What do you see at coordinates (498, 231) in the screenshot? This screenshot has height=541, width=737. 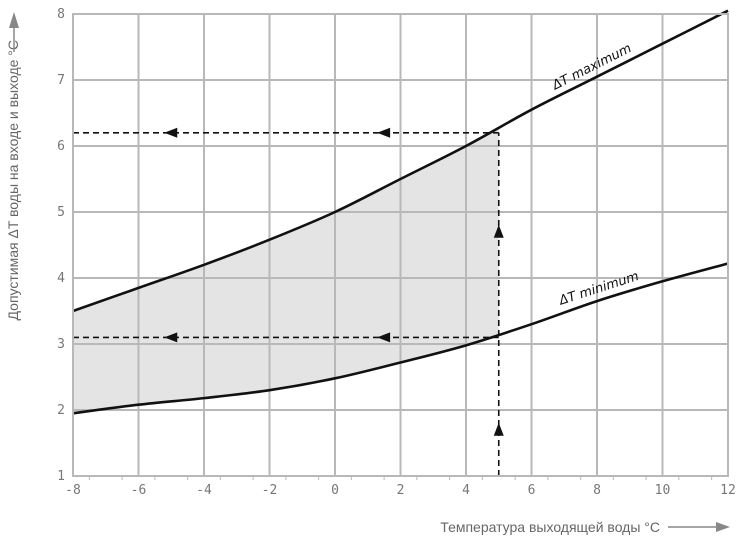 I see `arrow-up-upper` at bounding box center [498, 231].